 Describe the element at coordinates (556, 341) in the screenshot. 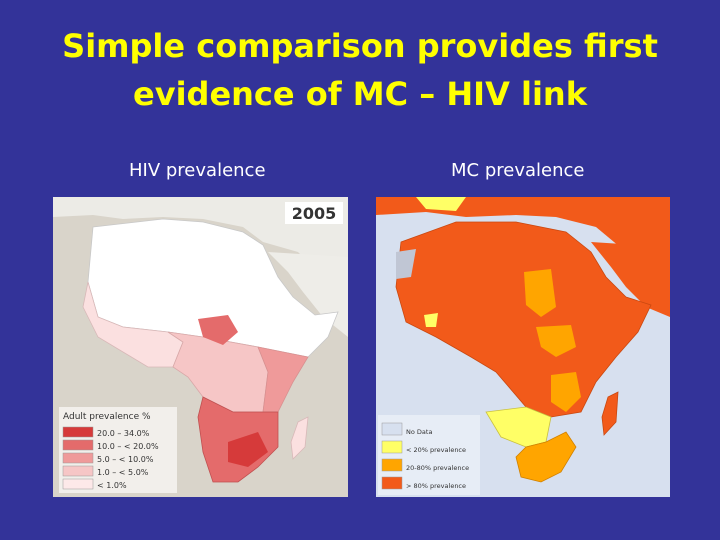

I see `mc-map-central-mid` at that location.